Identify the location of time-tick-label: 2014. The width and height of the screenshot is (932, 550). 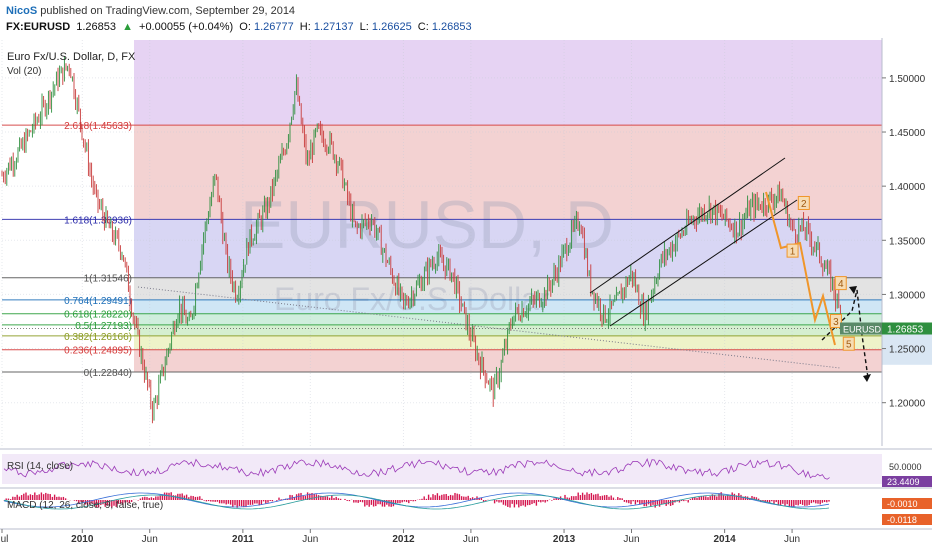
(725, 539).